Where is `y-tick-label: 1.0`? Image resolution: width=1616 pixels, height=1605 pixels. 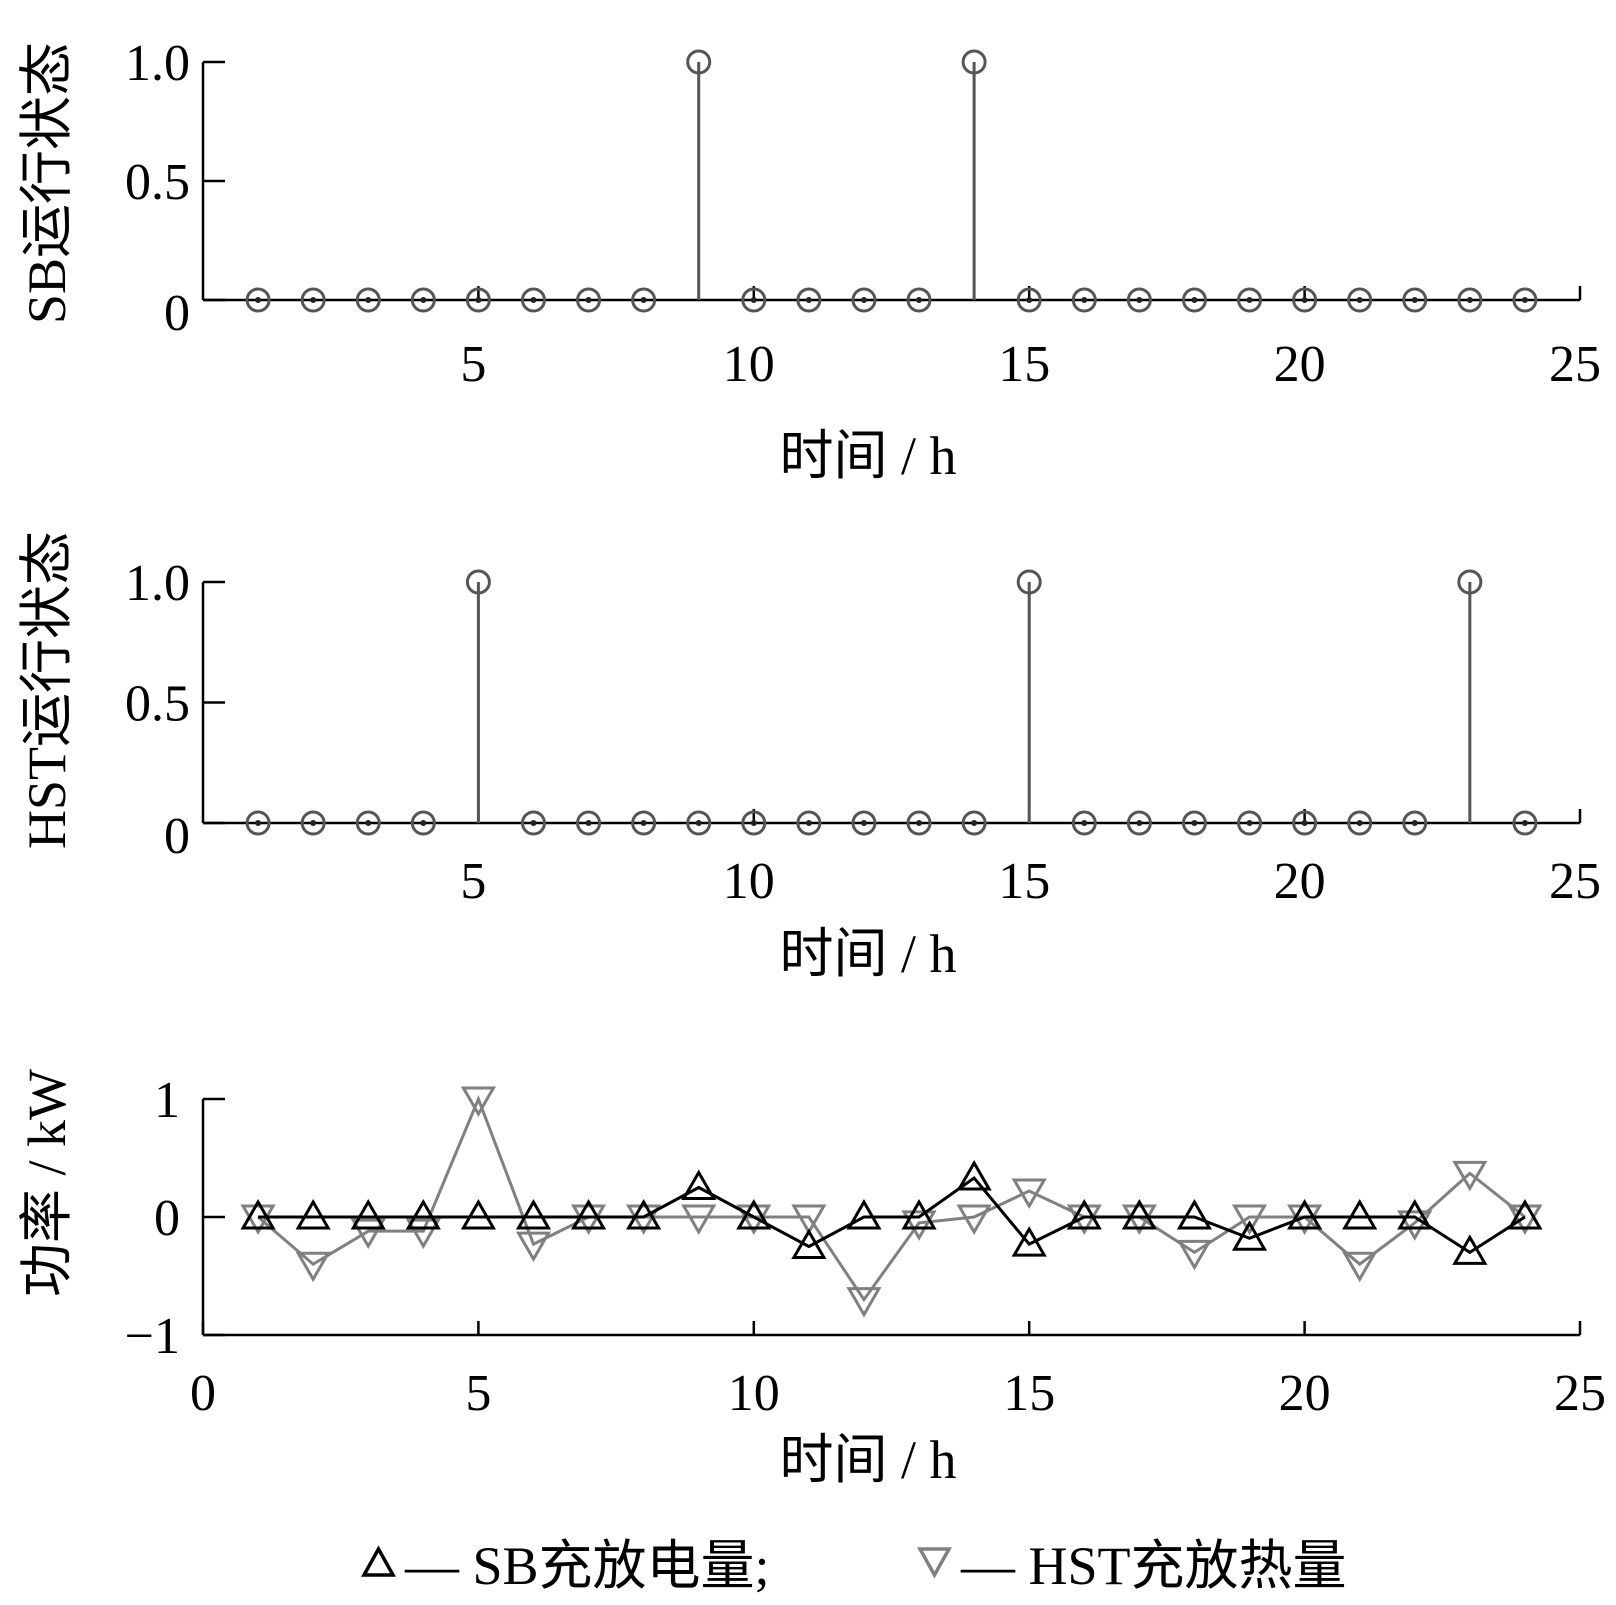 y-tick-label: 1.0 is located at coordinates (157, 583).